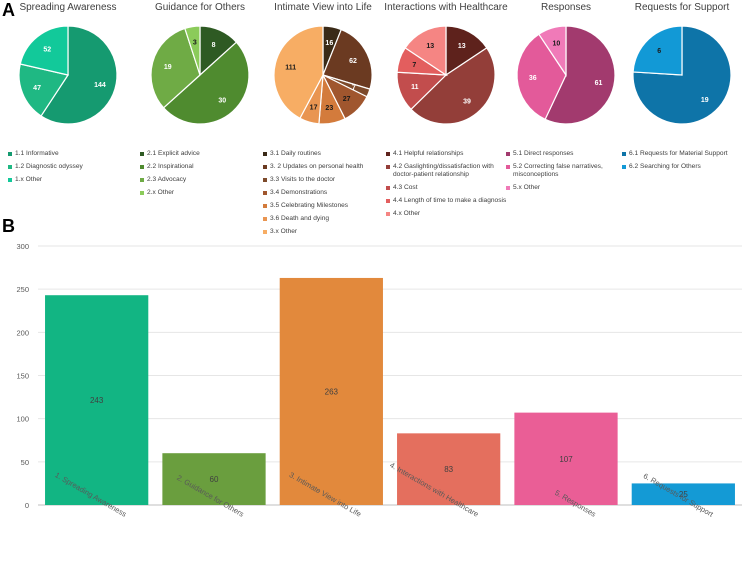 Image resolution: width=749 pixels, height=584 pixels. I want to click on pie-title: Guidance for Others, so click(200, 7).